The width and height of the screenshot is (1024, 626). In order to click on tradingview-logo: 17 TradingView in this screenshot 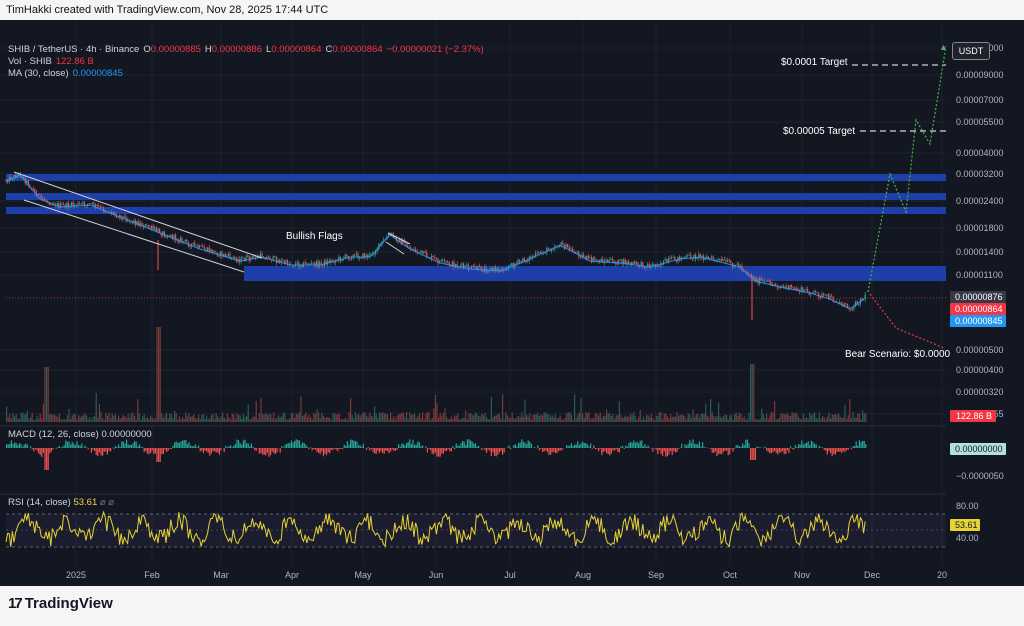, I will do `click(60, 603)`.